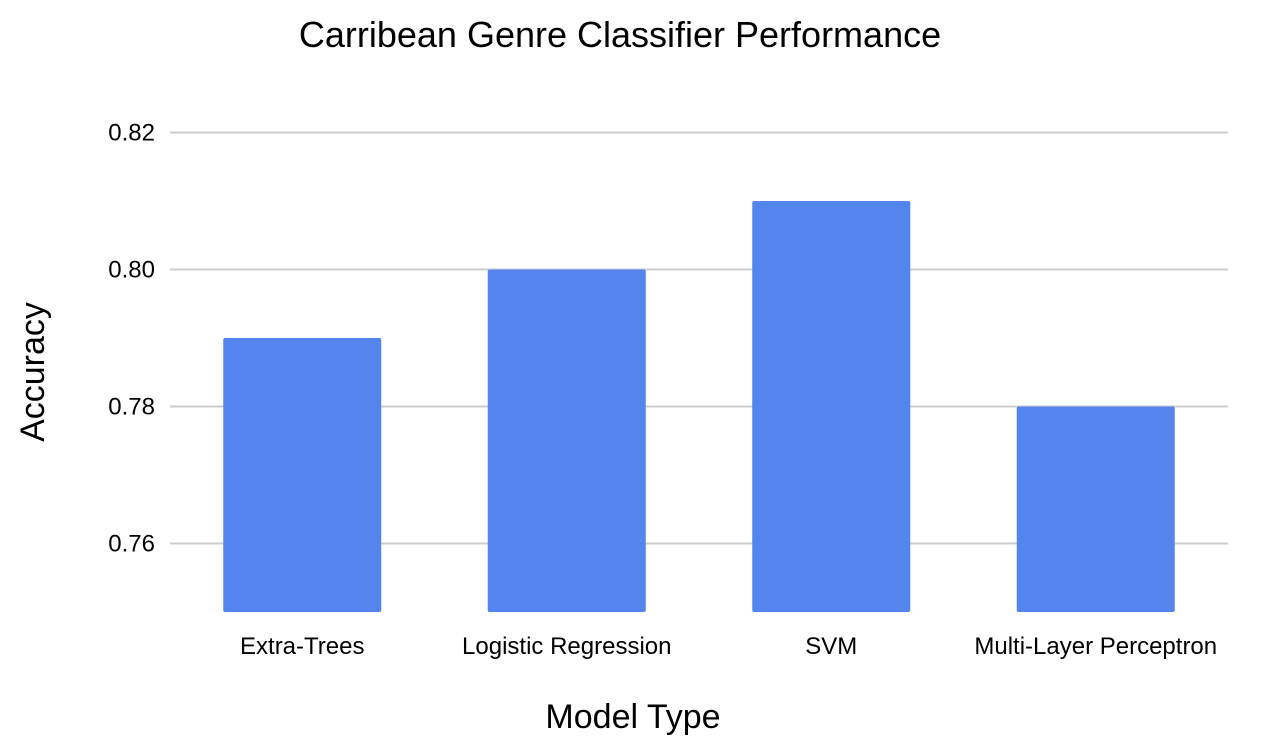 The image size is (1274, 756). I want to click on y-tick-label: 0.78, so click(131, 407).